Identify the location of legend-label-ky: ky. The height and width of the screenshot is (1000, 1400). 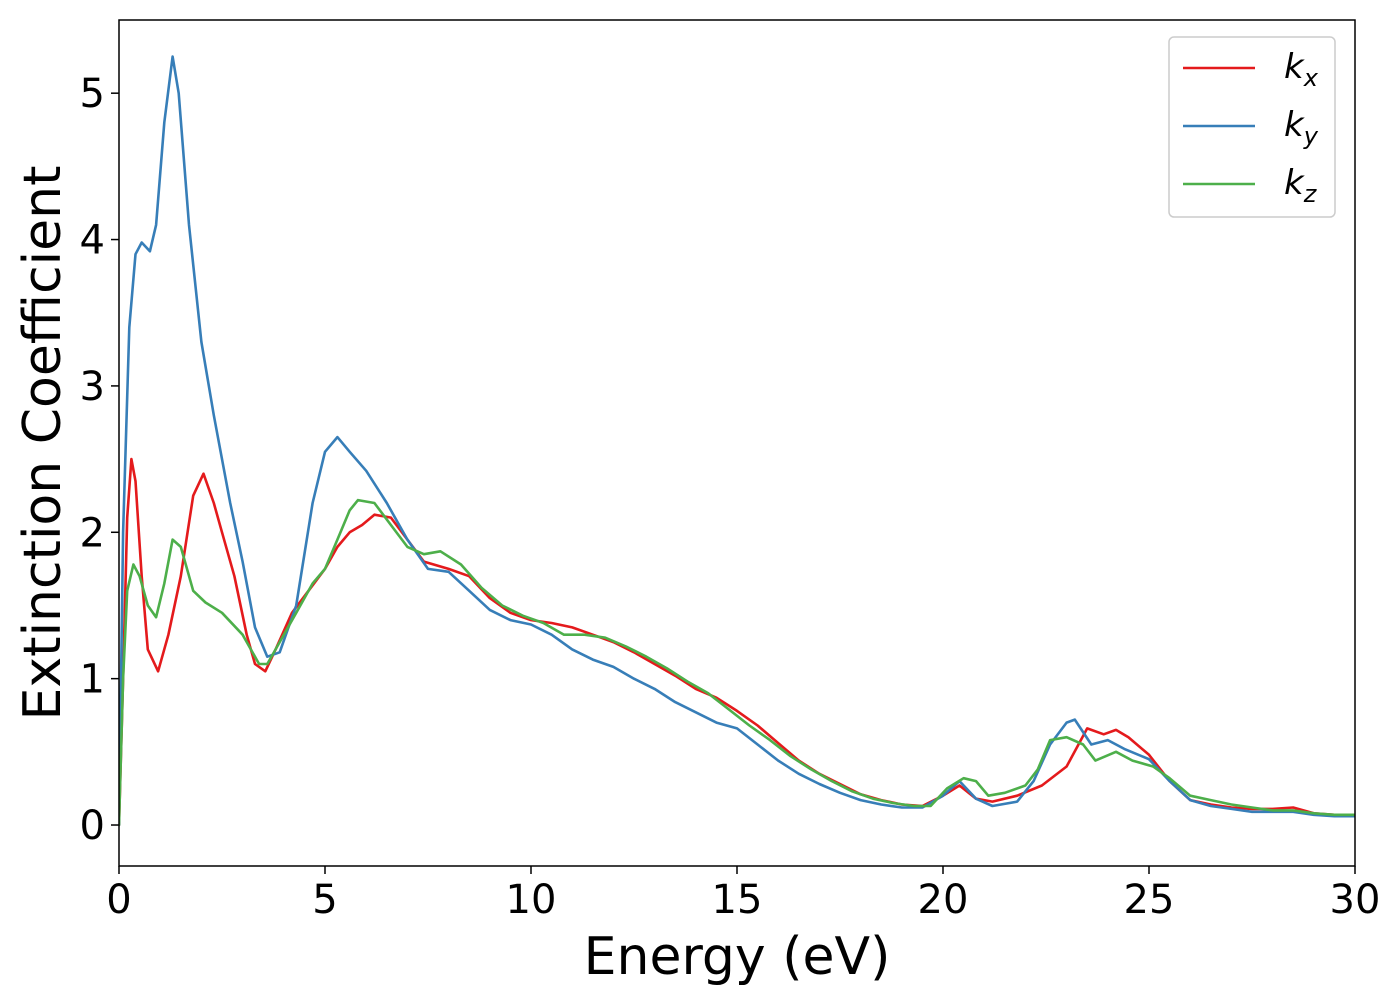
(1301, 127).